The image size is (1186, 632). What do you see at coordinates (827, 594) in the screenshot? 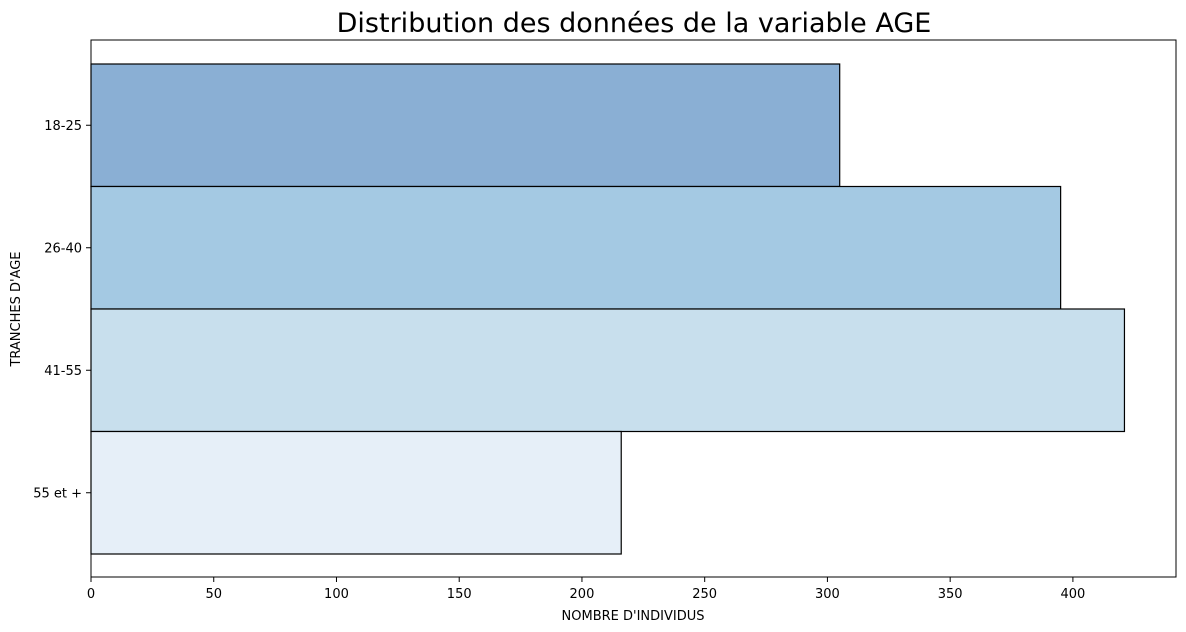
I see `x-tick-label: 300` at bounding box center [827, 594].